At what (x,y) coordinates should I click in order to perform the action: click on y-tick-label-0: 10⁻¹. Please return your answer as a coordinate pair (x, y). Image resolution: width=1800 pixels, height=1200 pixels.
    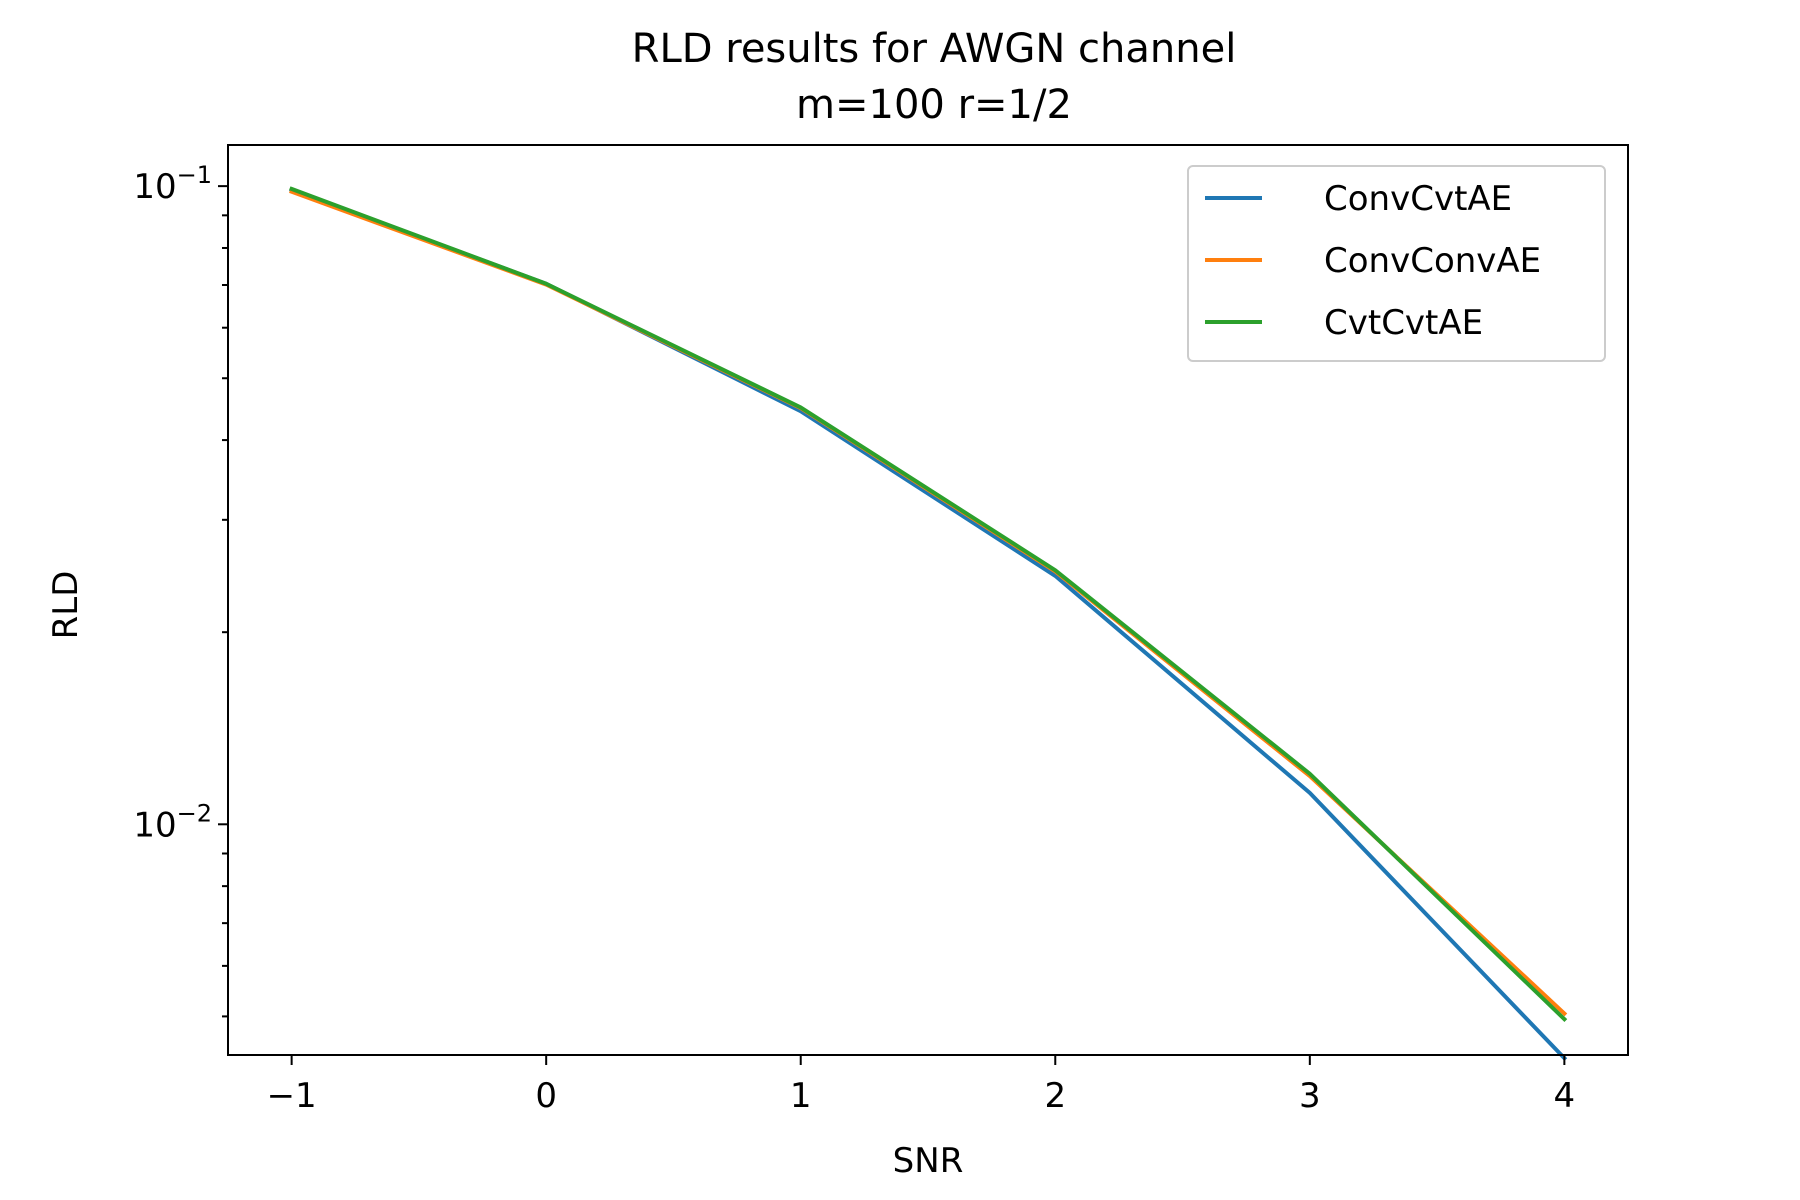
    Looking at the image, I should click on (172, 184).